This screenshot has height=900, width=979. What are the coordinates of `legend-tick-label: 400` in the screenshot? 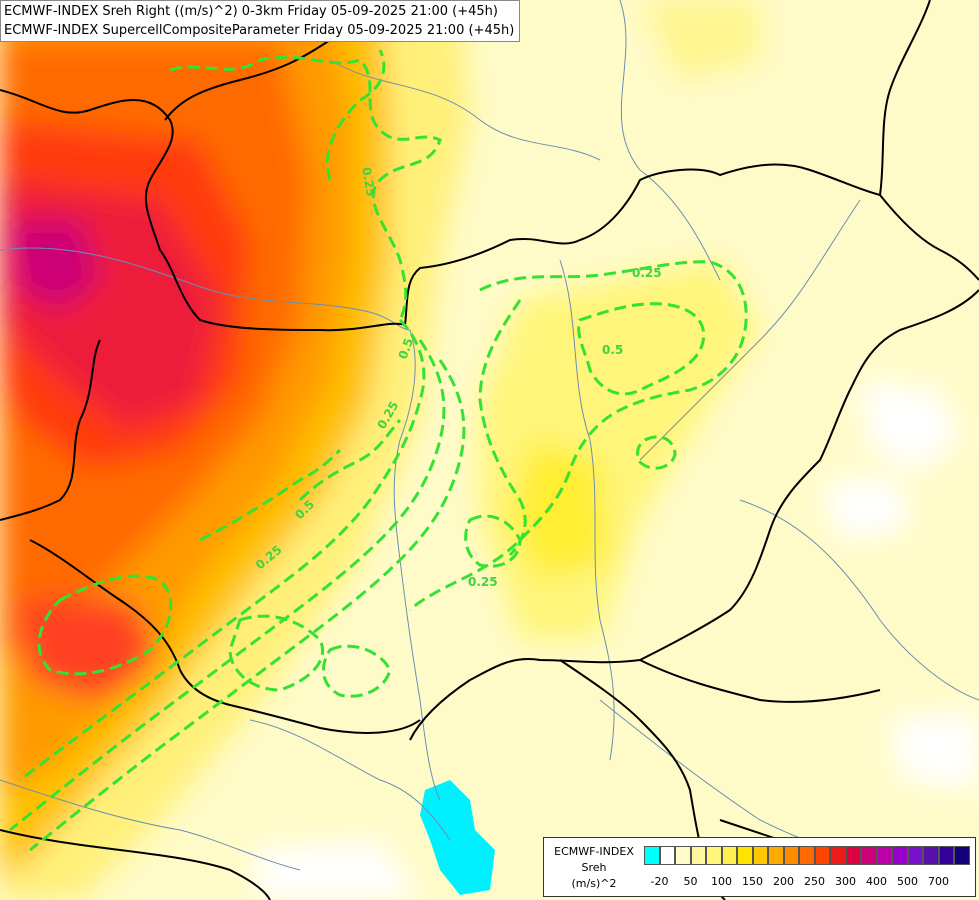 It's located at (876, 881).